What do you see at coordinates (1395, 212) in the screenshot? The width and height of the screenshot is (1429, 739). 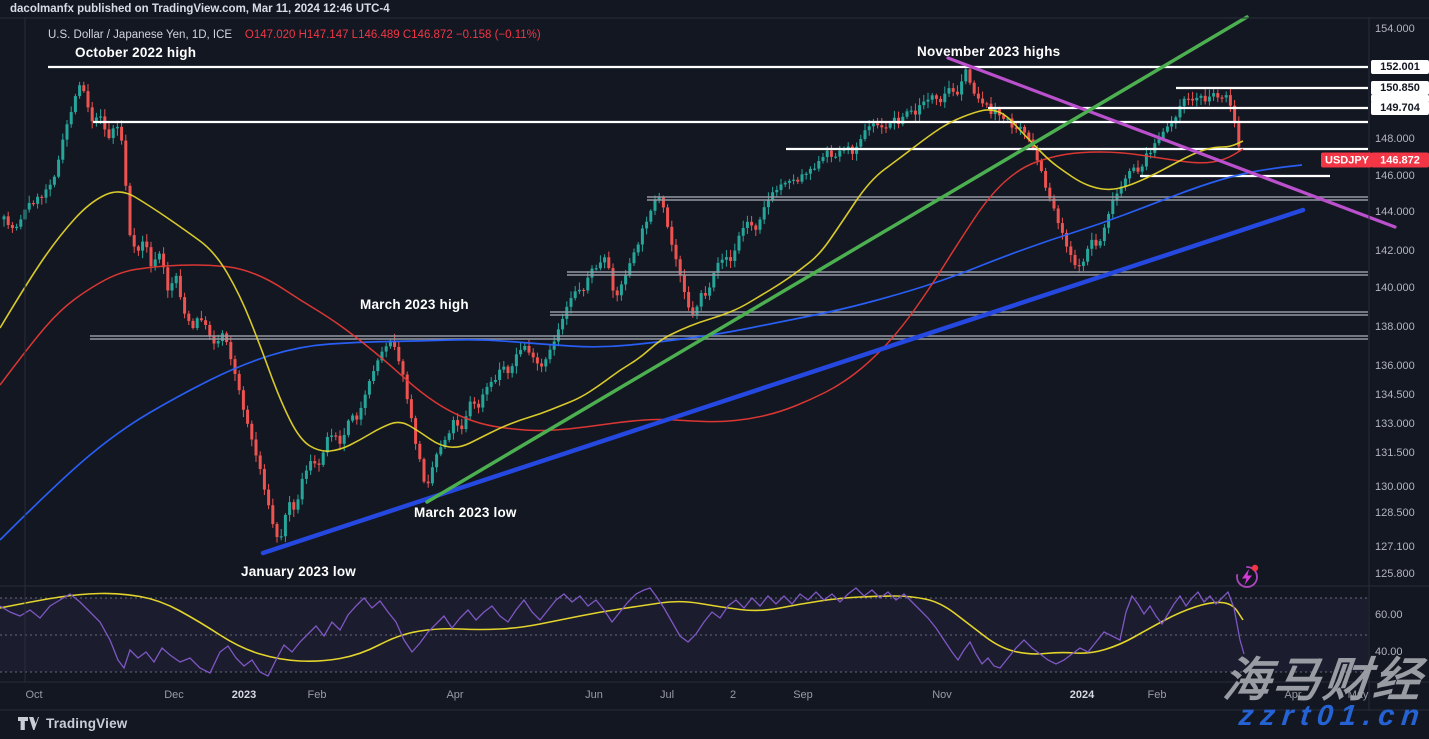 I see `price-tick-label: 144.000` at bounding box center [1395, 212].